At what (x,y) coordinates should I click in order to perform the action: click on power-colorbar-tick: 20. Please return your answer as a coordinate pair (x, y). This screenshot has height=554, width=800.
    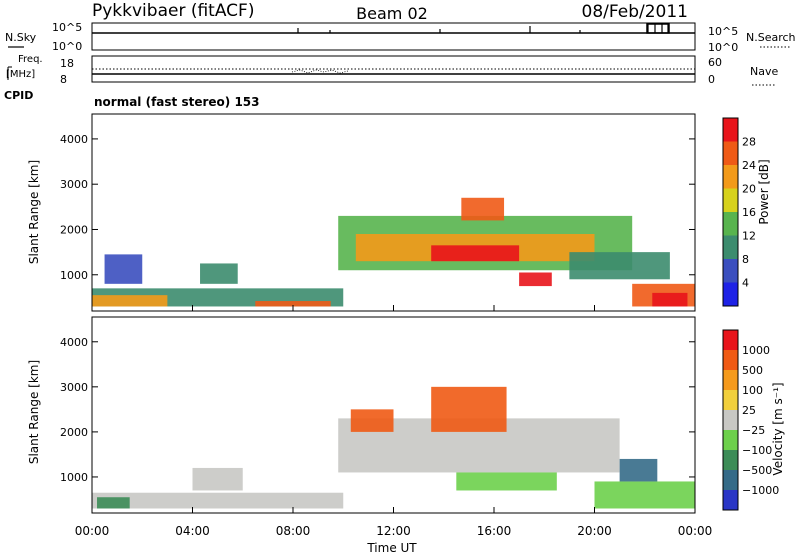
    Looking at the image, I should click on (749, 189).